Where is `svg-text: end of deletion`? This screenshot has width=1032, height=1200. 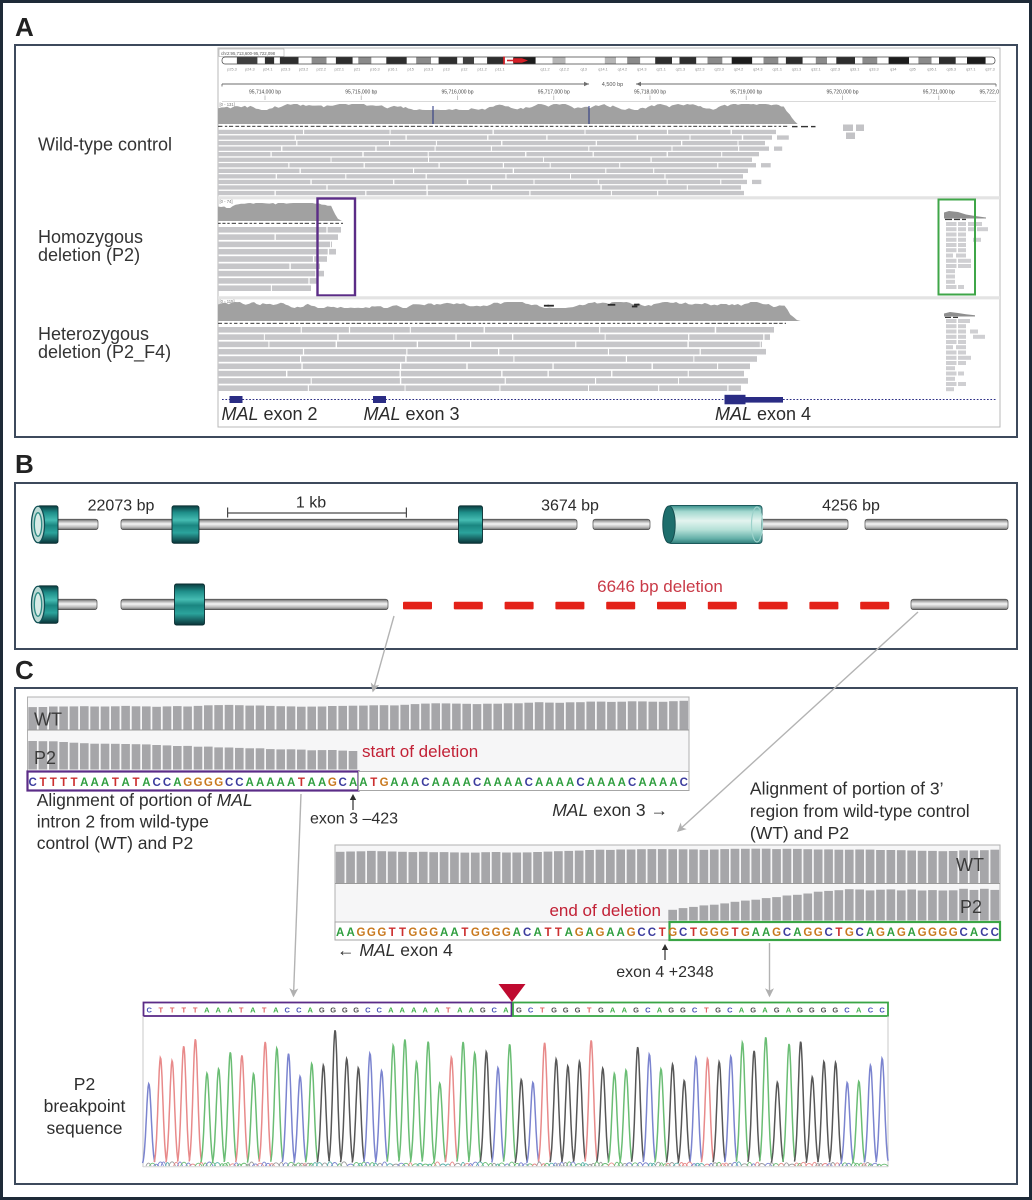 svg-text: end of deletion is located at coordinates (605, 910).